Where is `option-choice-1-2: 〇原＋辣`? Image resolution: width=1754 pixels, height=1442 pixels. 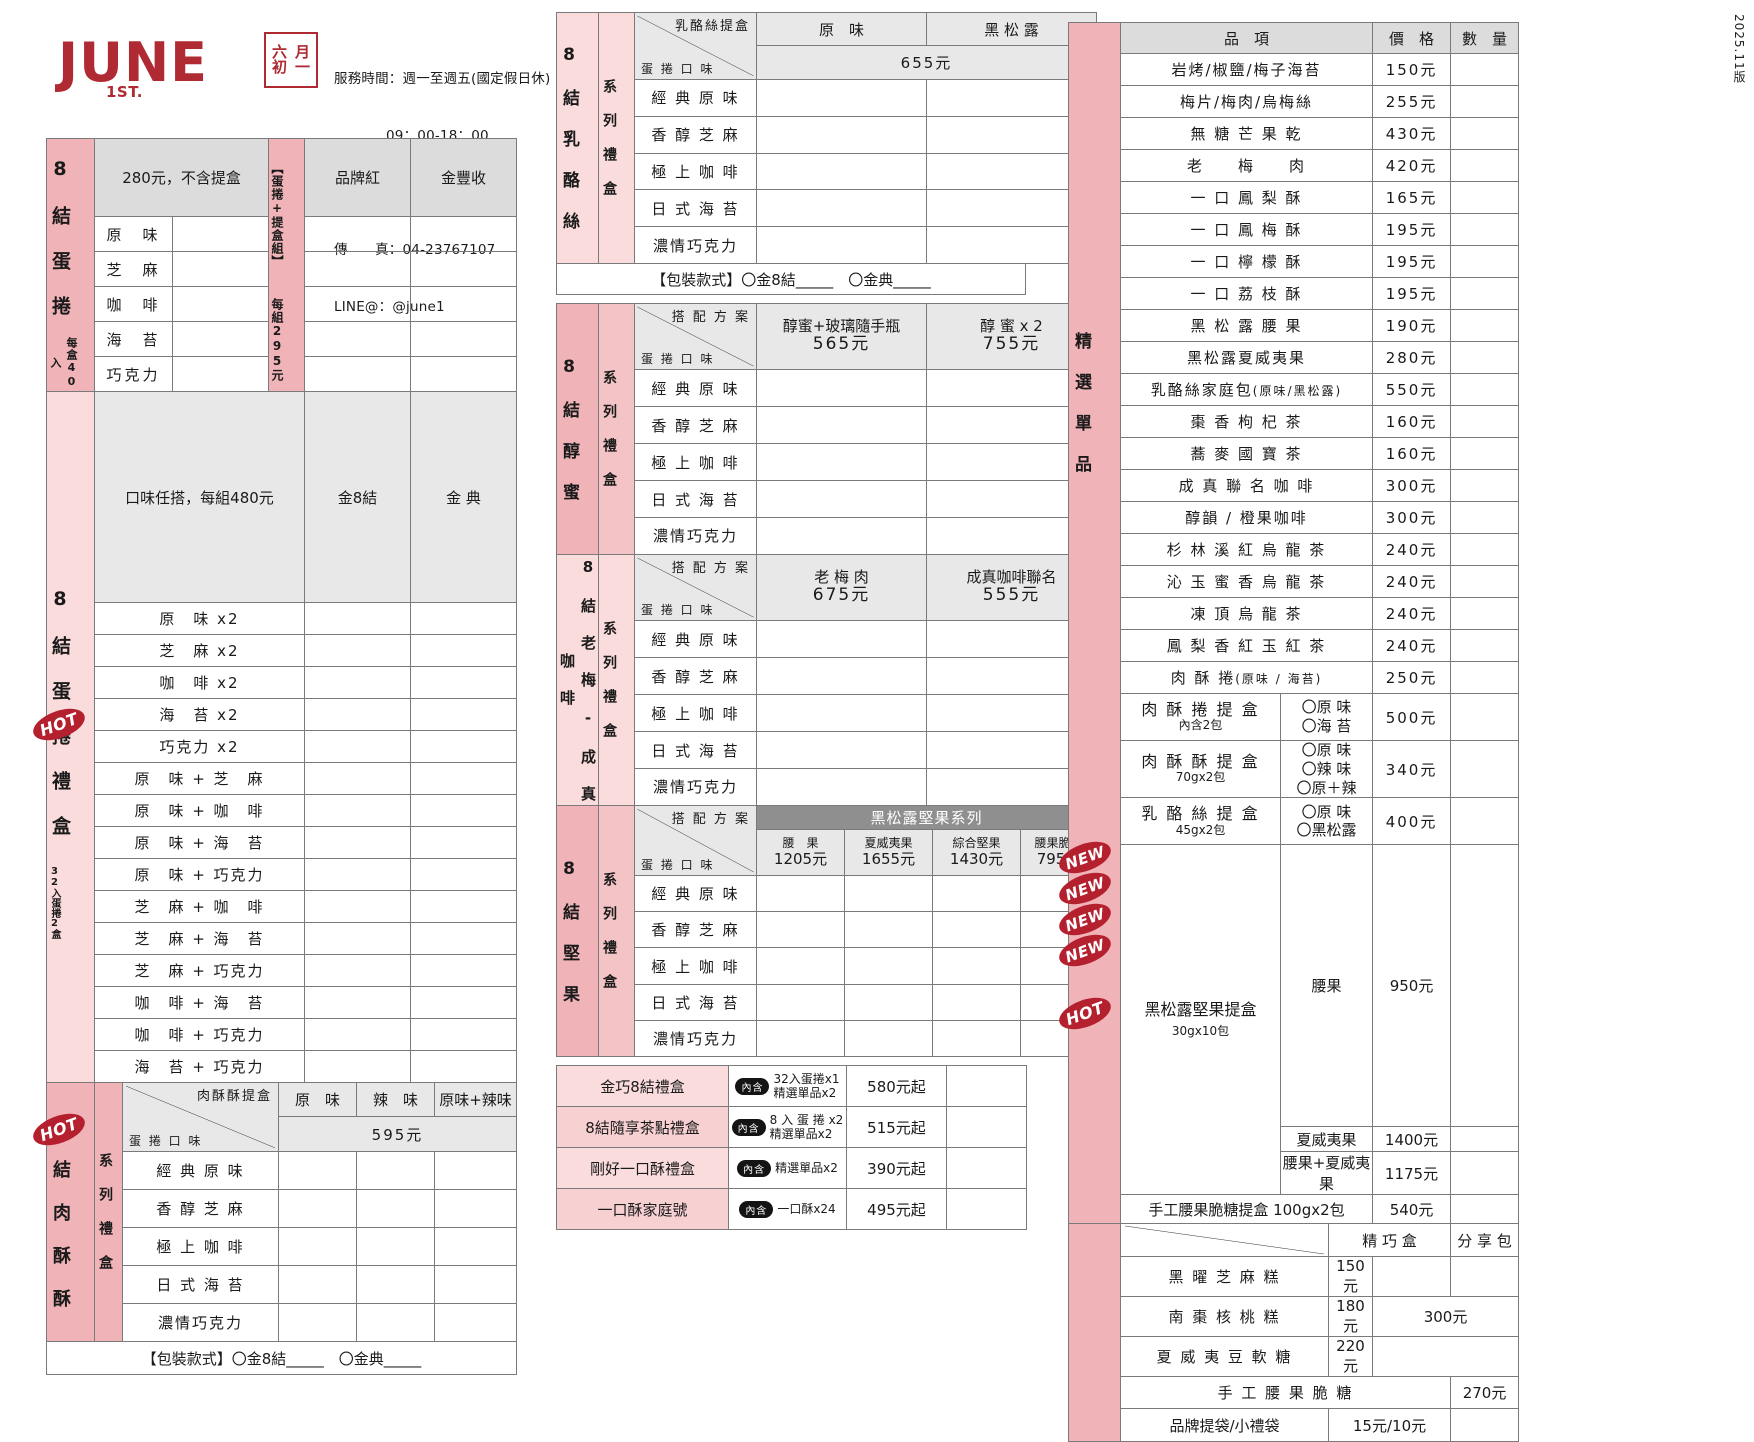 option-choice-1-2: 〇原＋辣 is located at coordinates (1326, 787).